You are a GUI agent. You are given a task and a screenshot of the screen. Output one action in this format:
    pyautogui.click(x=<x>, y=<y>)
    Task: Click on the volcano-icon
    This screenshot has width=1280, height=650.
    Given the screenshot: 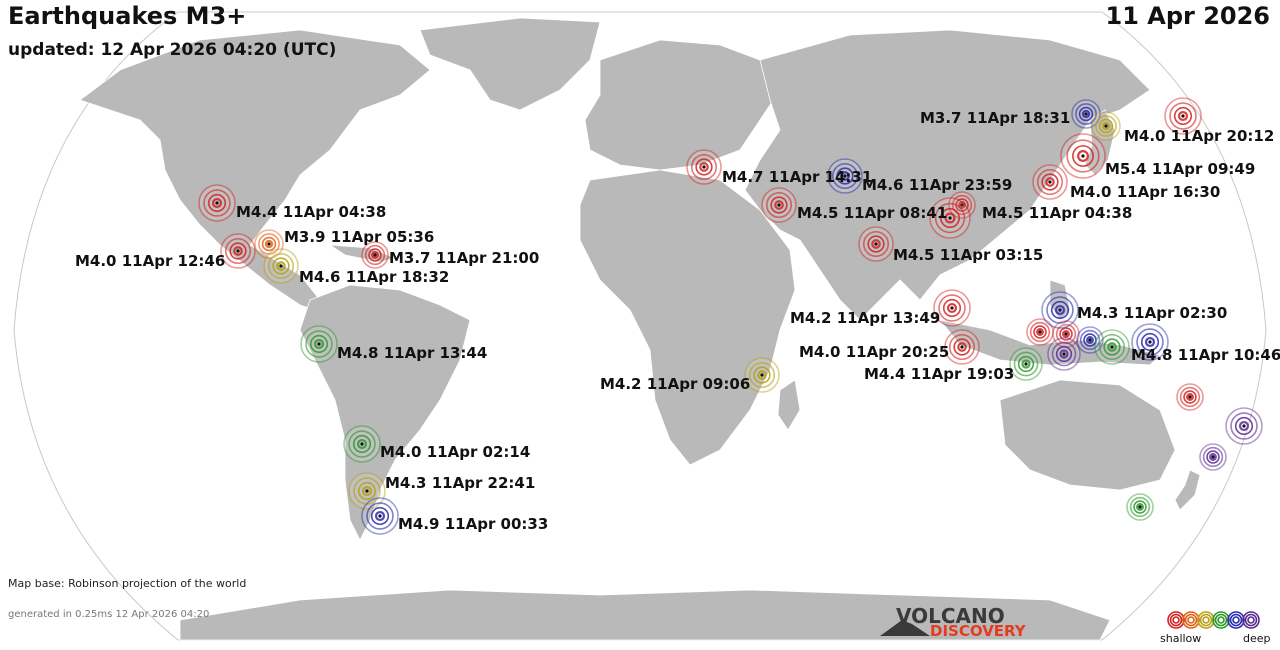 What is the action you would take?
    pyautogui.click(x=905, y=628)
    